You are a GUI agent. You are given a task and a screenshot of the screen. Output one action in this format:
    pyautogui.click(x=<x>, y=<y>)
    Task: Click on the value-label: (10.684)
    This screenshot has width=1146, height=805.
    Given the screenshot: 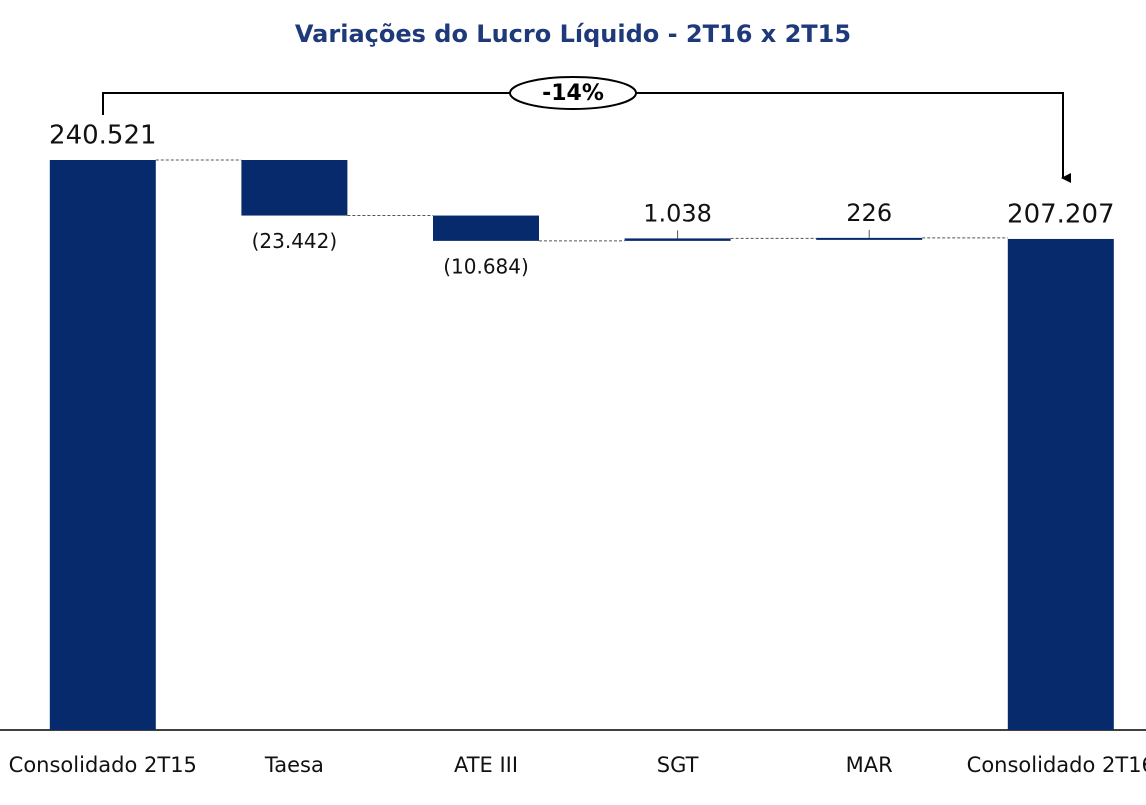 What is the action you would take?
    pyautogui.click(x=486, y=266)
    